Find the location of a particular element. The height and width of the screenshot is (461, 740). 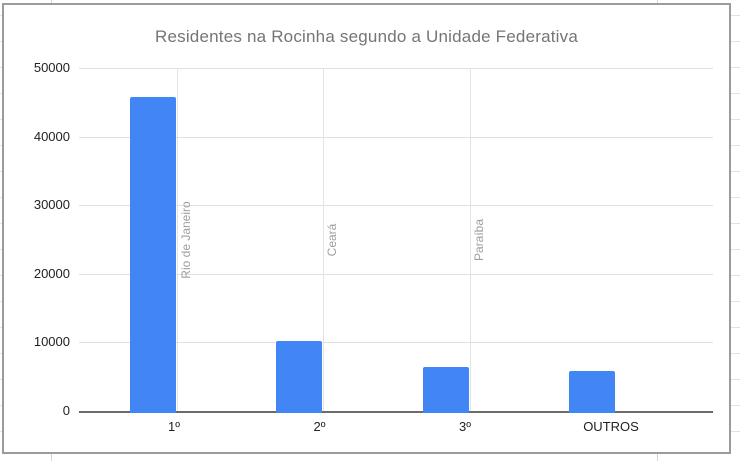

y-axis-tick-label: 20000 is located at coordinates (51, 273).